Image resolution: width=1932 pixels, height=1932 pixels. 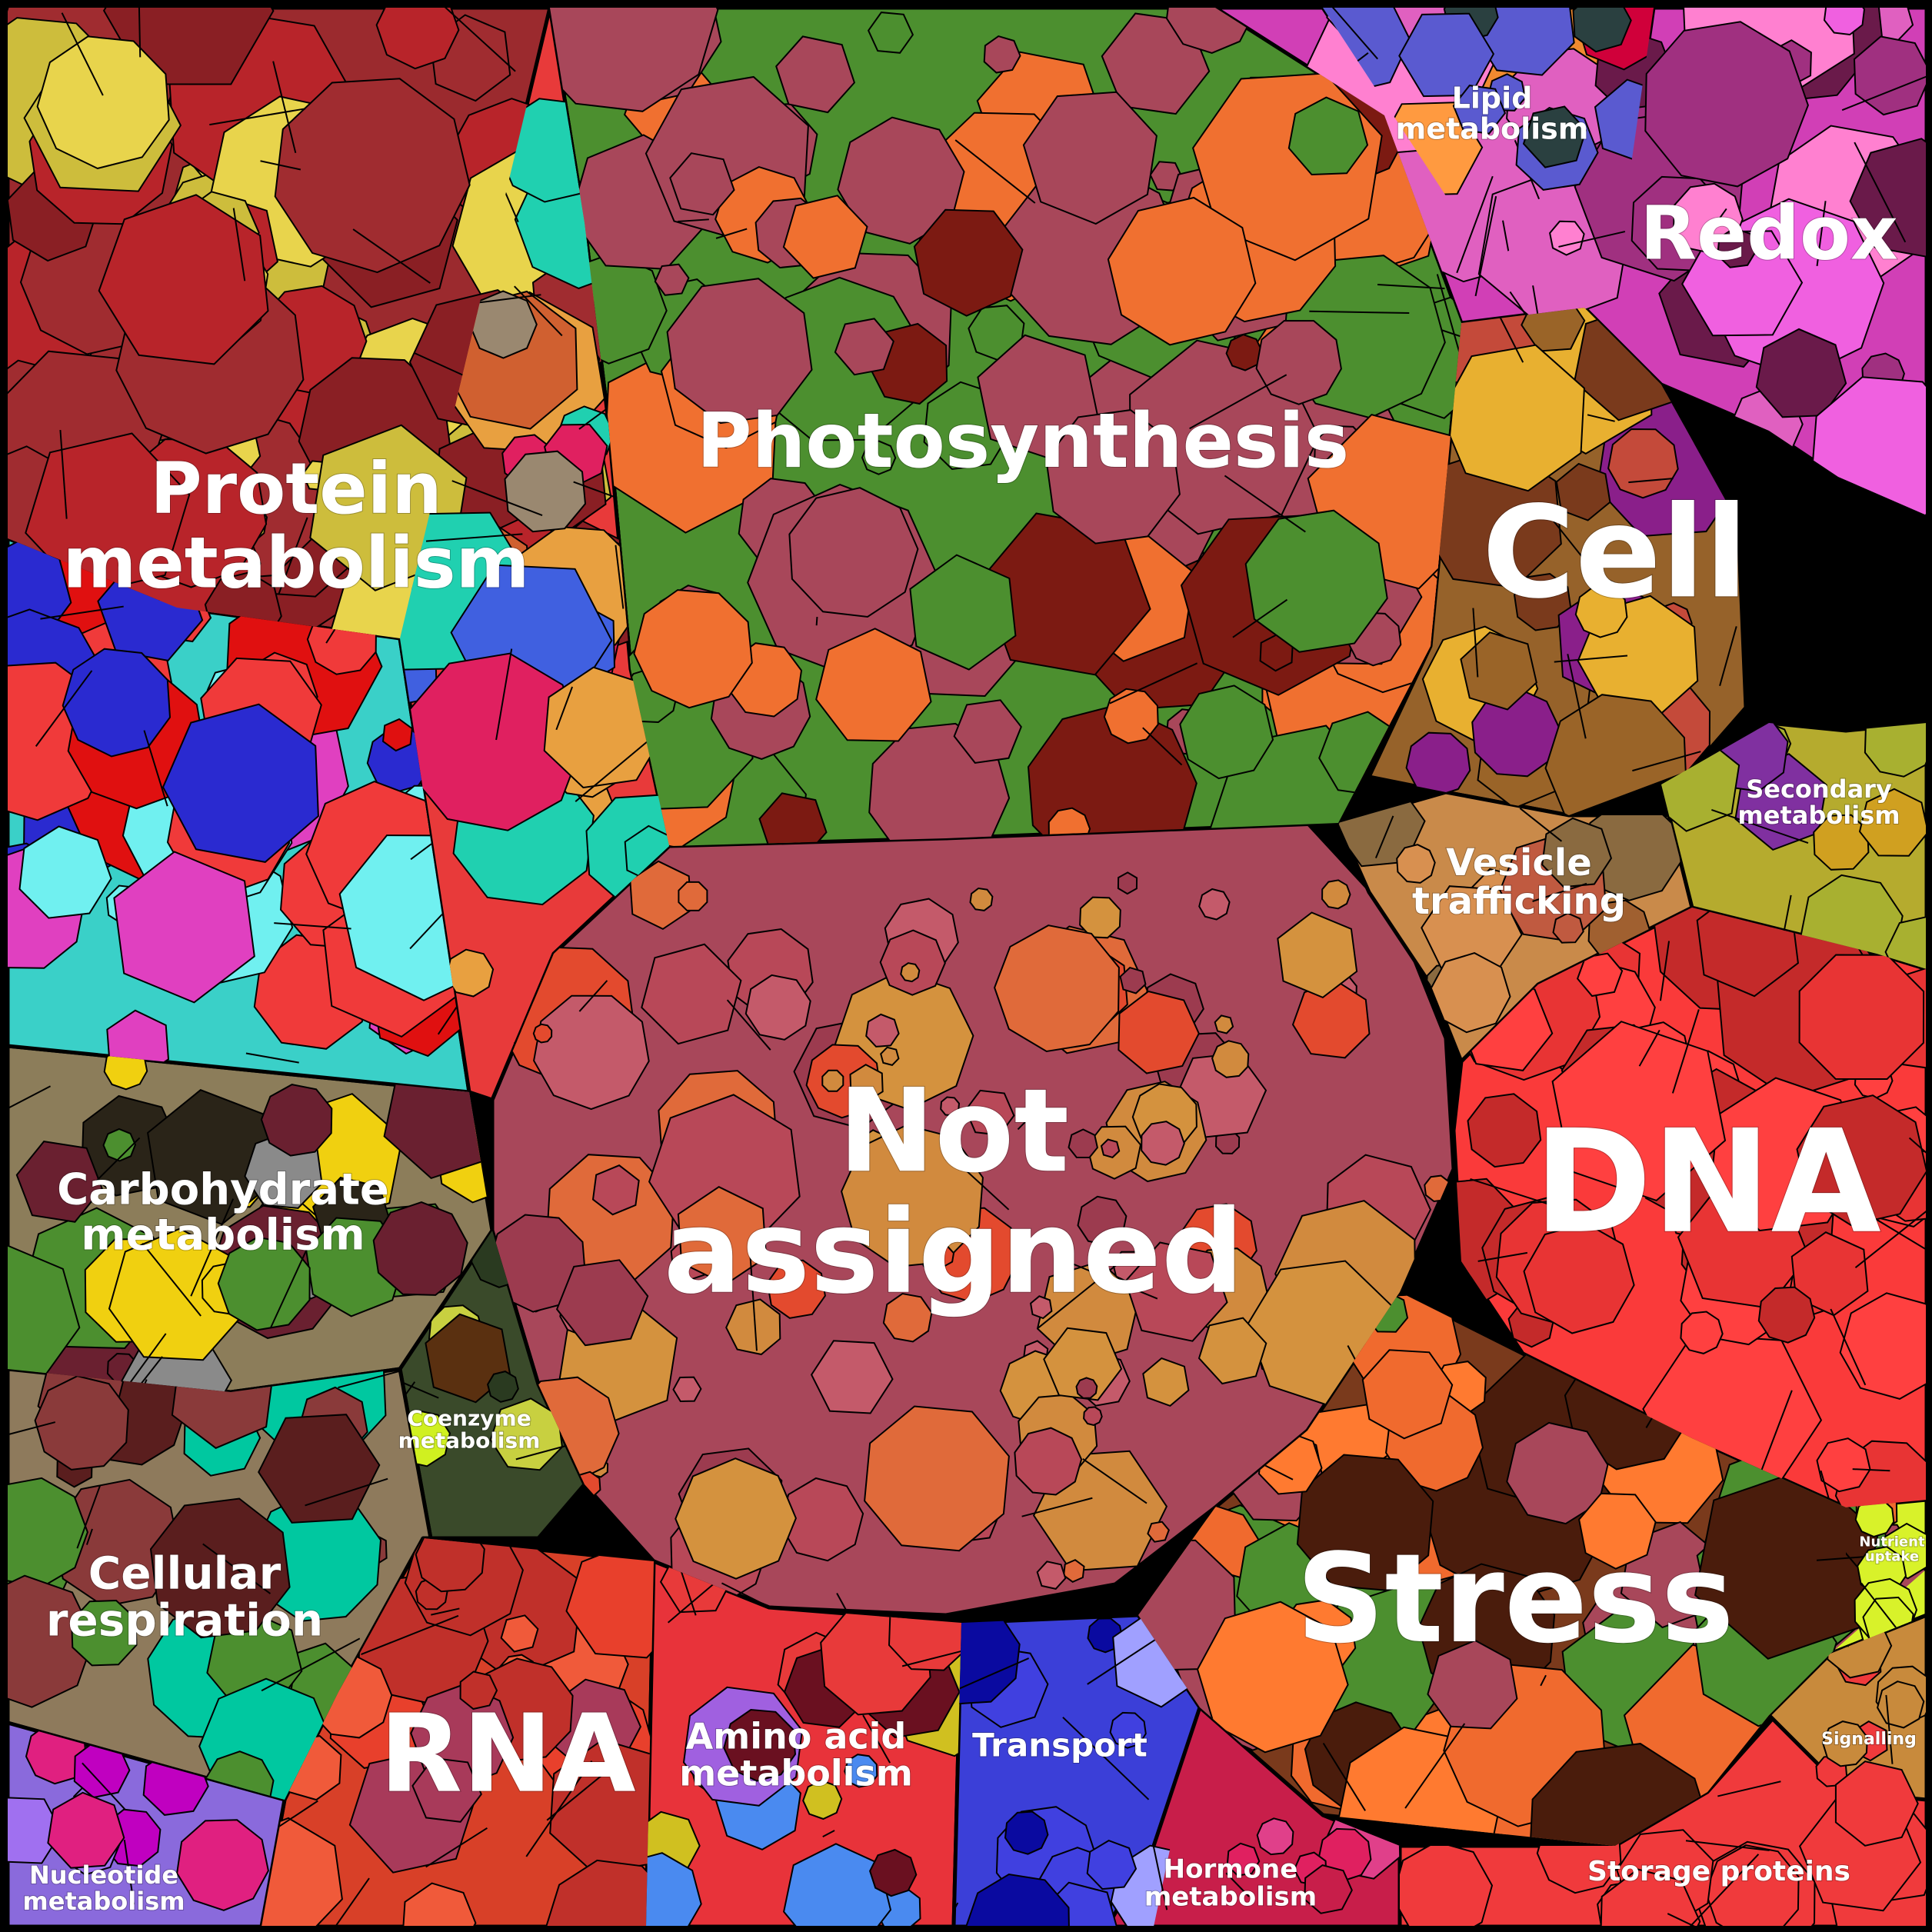 I want to click on label-vesicle-line1: Vesicle, so click(x=1519, y=862).